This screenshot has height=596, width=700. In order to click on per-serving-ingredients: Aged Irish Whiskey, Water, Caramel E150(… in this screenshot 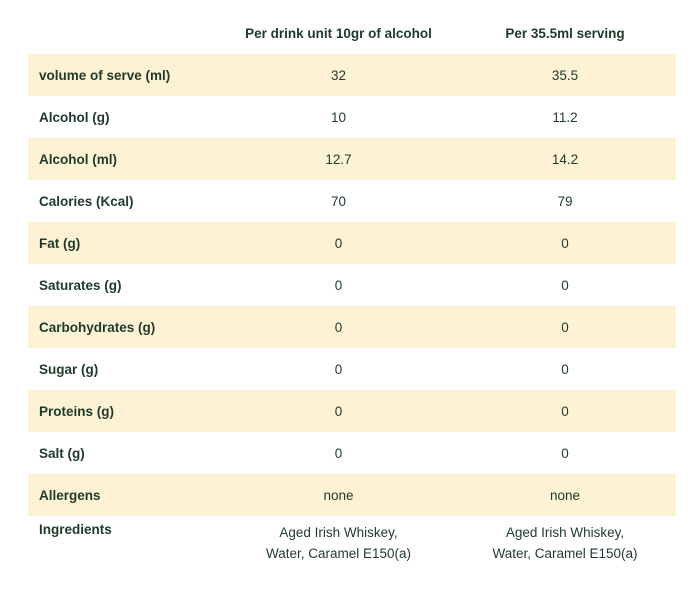, I will do `click(565, 551)`.